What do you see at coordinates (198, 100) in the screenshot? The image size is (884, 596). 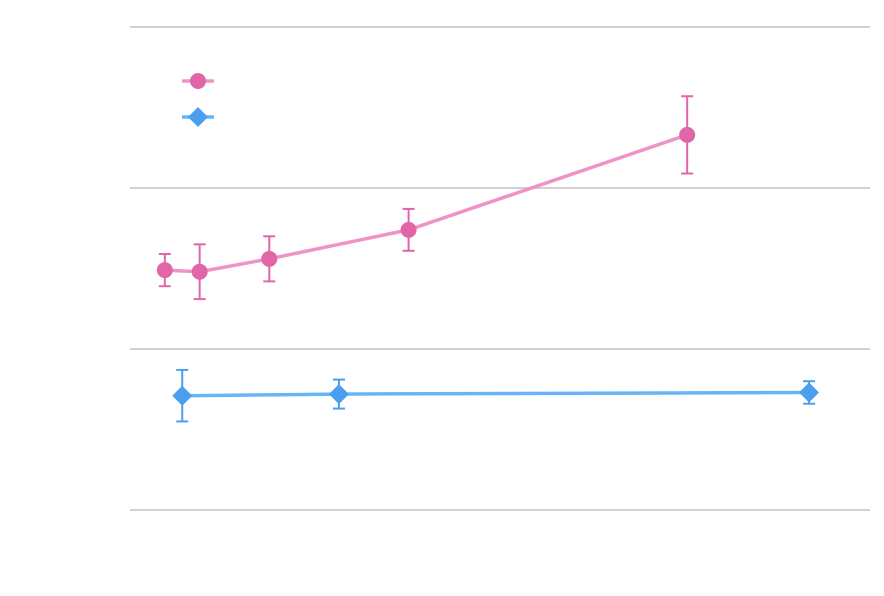 I see `legend` at bounding box center [198, 100].